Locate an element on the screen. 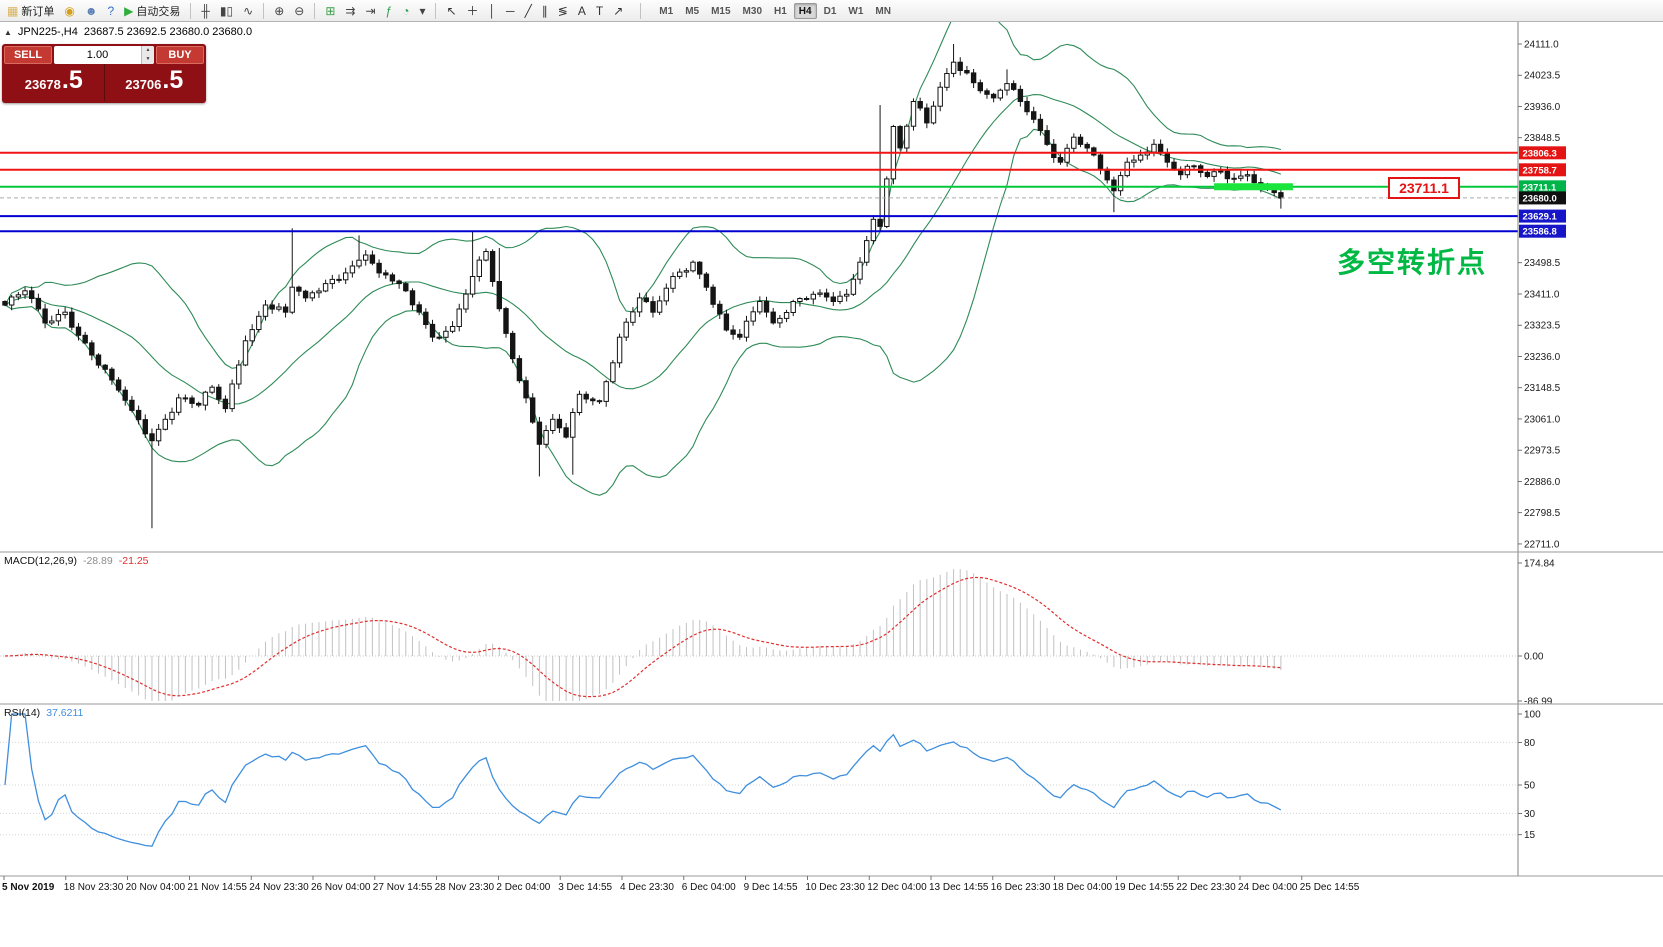 Image resolution: width=1663 pixels, height=947 pixels. new-order-icon: ▦ is located at coordinates (13, 10).